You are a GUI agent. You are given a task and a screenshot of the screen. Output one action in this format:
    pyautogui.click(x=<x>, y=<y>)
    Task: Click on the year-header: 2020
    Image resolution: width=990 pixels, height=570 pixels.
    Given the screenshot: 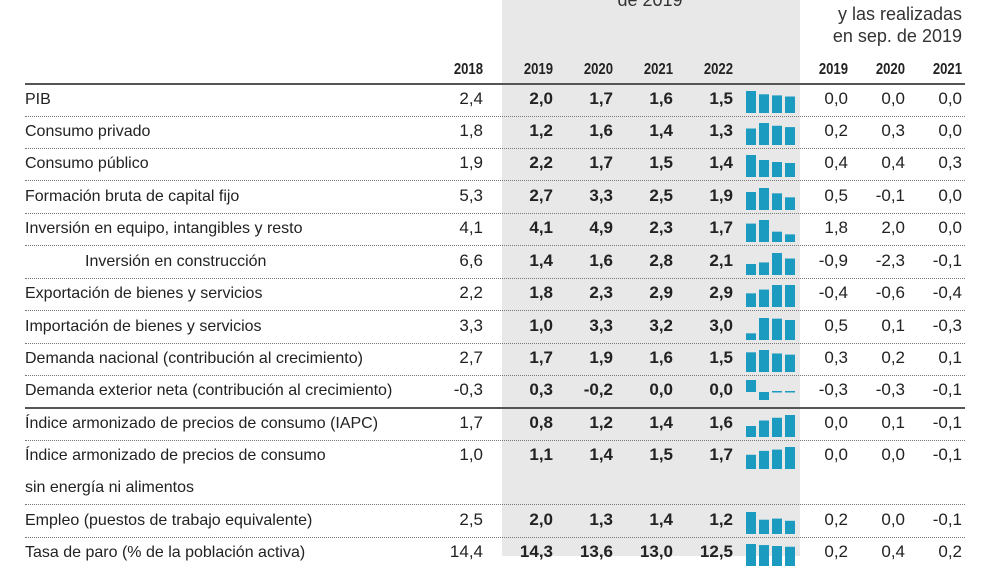 What is the action you would take?
    pyautogui.click(x=598, y=69)
    